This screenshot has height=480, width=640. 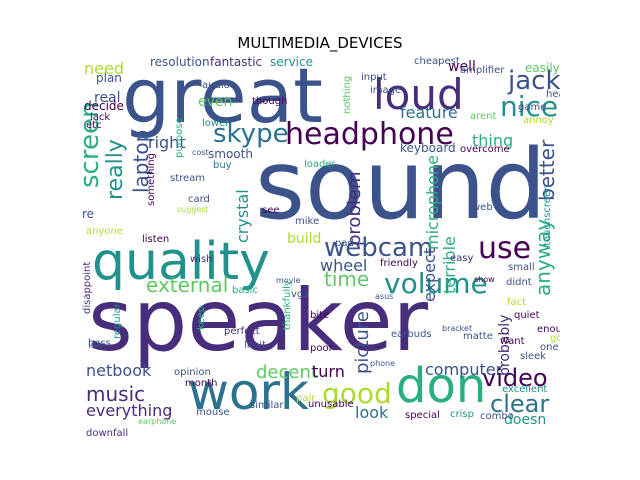 I want to click on word-quiet: quiet, so click(x=527, y=315).